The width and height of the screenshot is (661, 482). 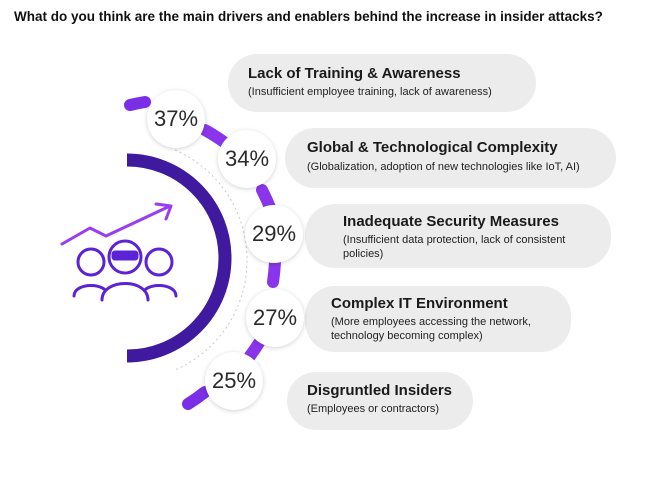 What do you see at coordinates (451, 221) in the screenshot?
I see `driver-label: Inadequate Security Measures` at bounding box center [451, 221].